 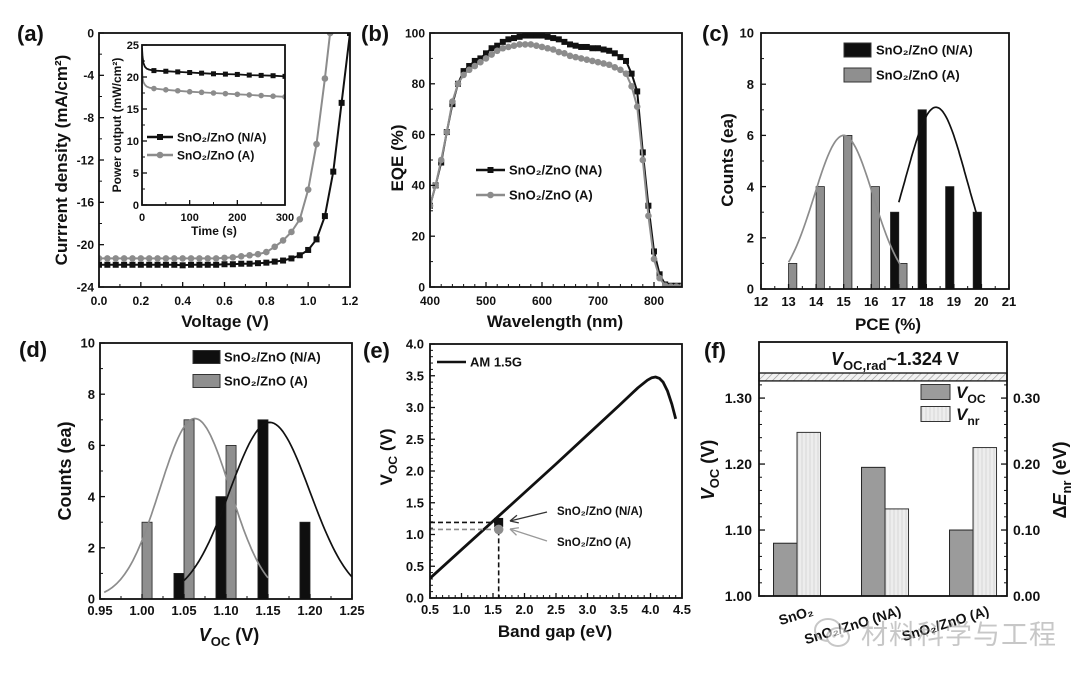 I want to click on arrow-head, so click(x=513, y=518).